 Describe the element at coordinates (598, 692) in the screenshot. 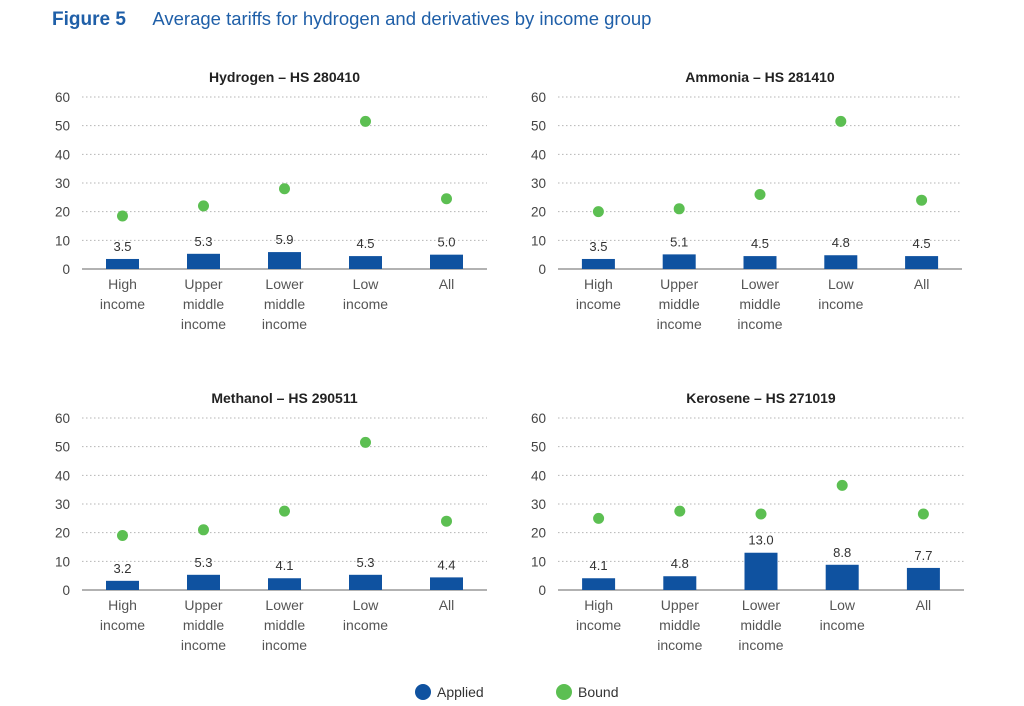

I see `legend-label-bound: Bound` at that location.